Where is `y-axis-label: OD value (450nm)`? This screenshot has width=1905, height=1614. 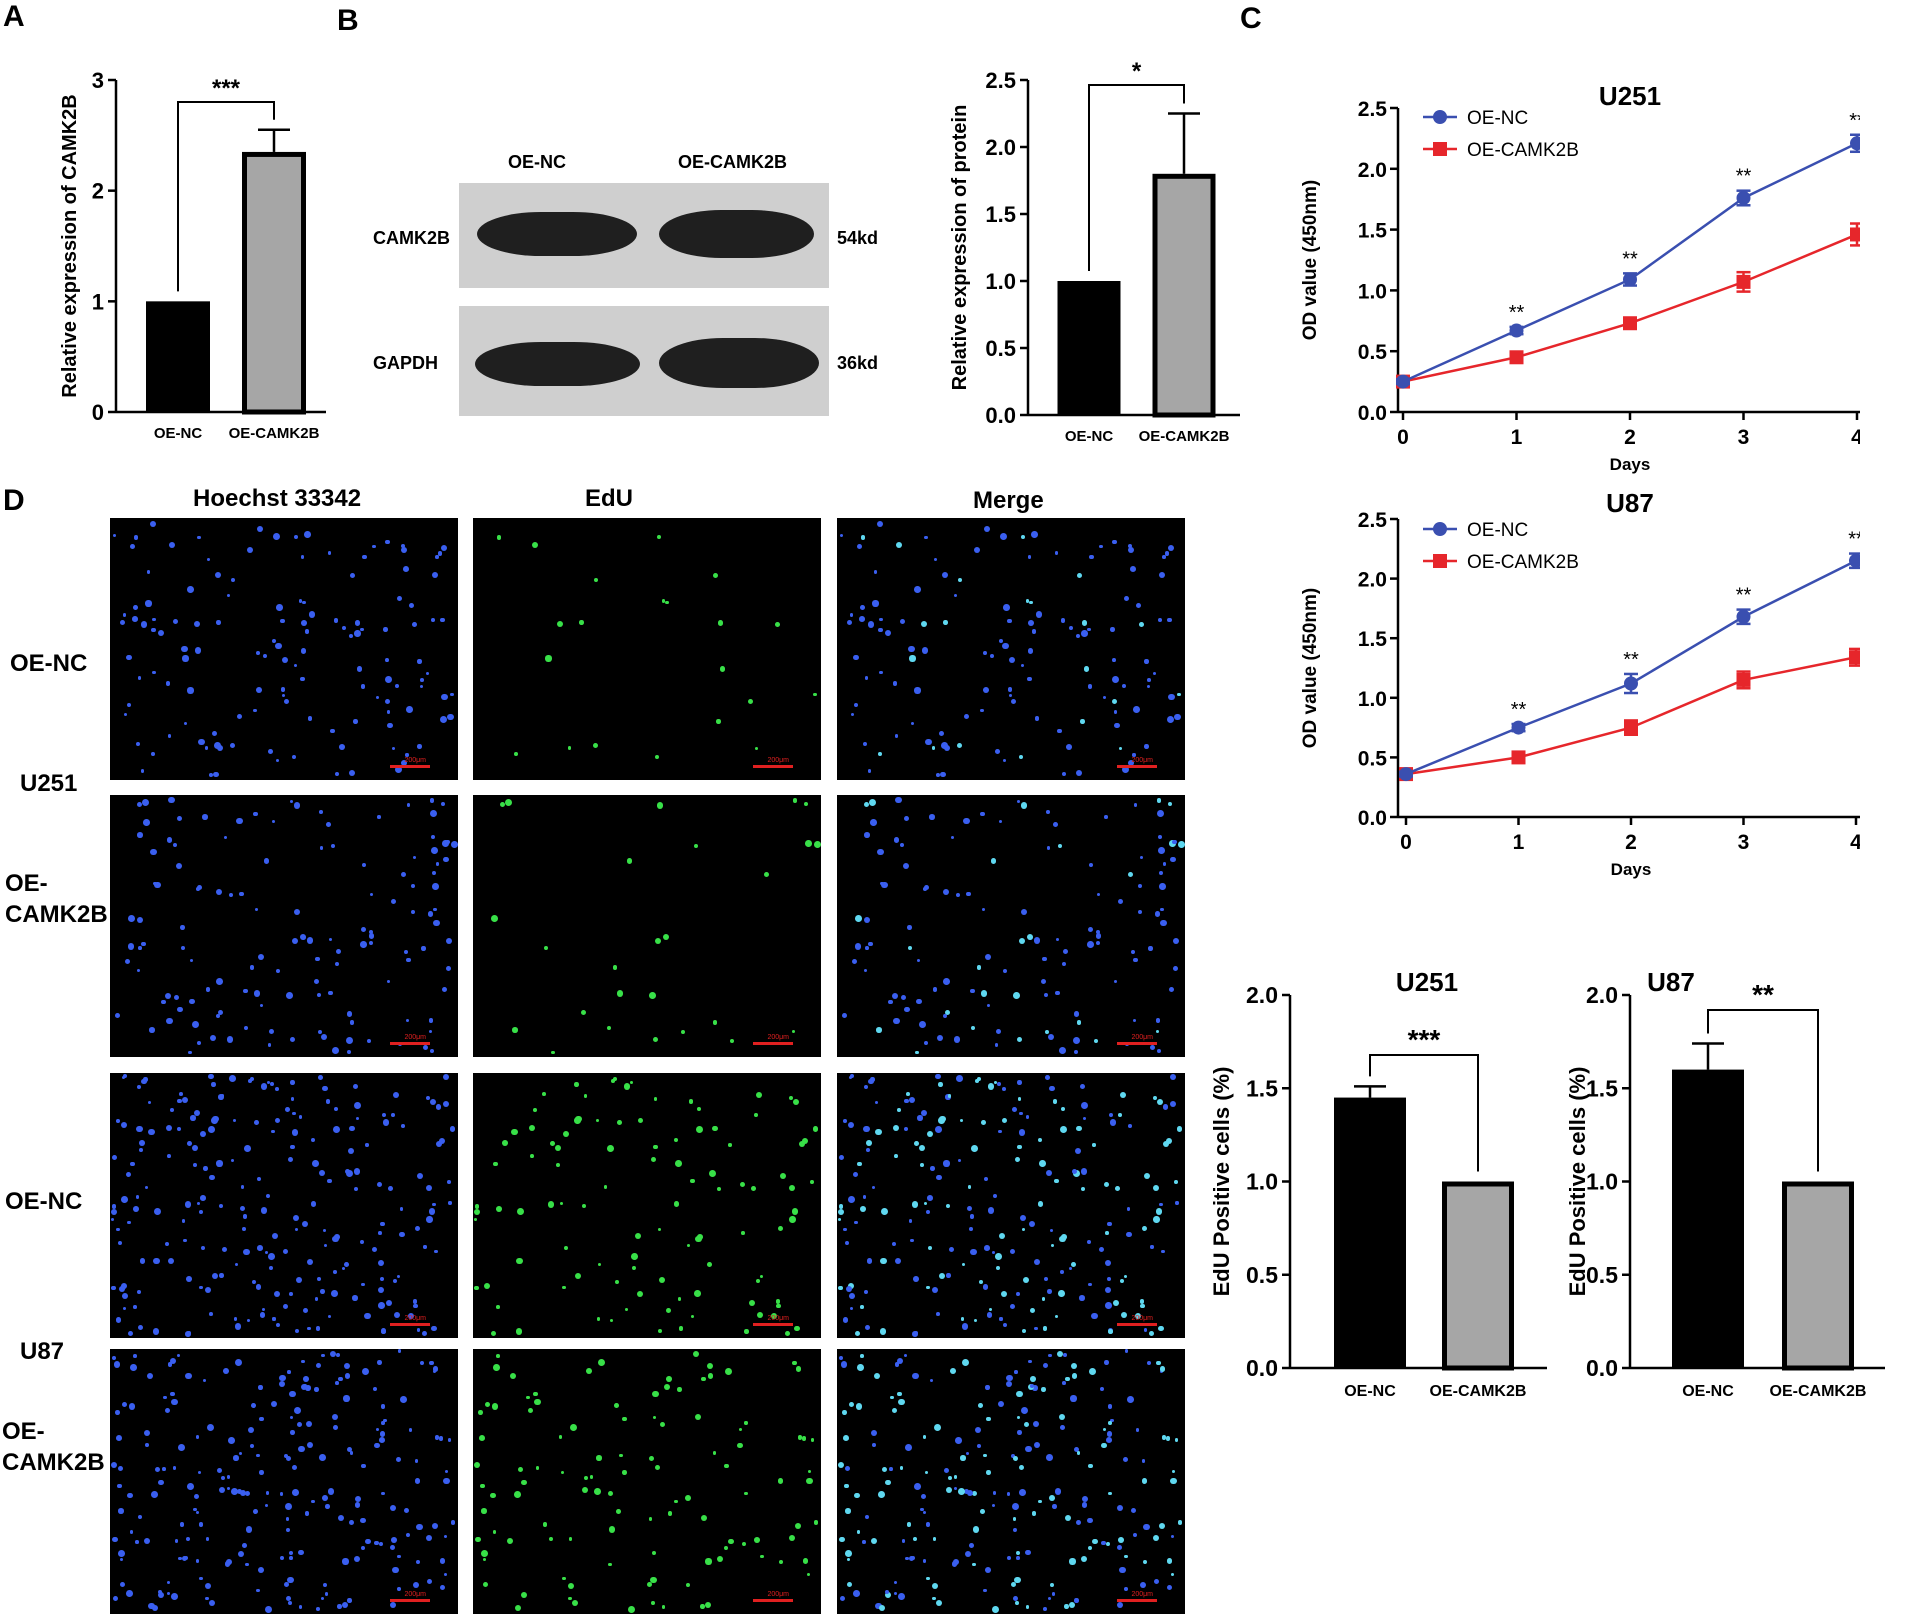
y-axis-label: OD value (450nm) is located at coordinates (1310, 668).